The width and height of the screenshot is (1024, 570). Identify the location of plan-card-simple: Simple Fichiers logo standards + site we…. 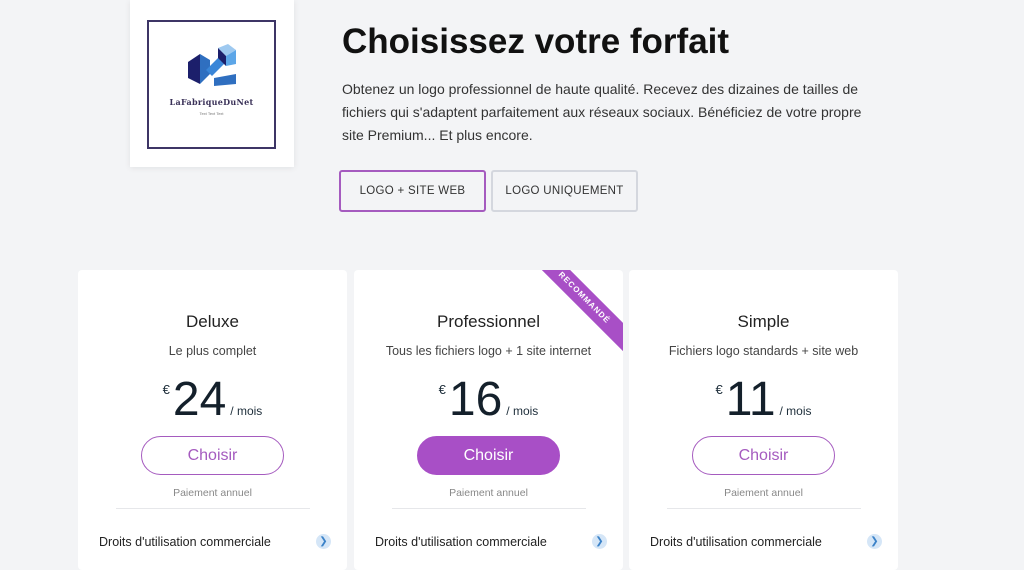
(763, 420).